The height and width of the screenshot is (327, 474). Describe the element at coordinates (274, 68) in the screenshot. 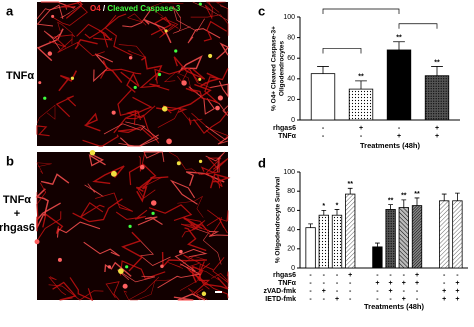

I see `y-axis-label: % O4+ Cleaved Caspase-3+` at that location.